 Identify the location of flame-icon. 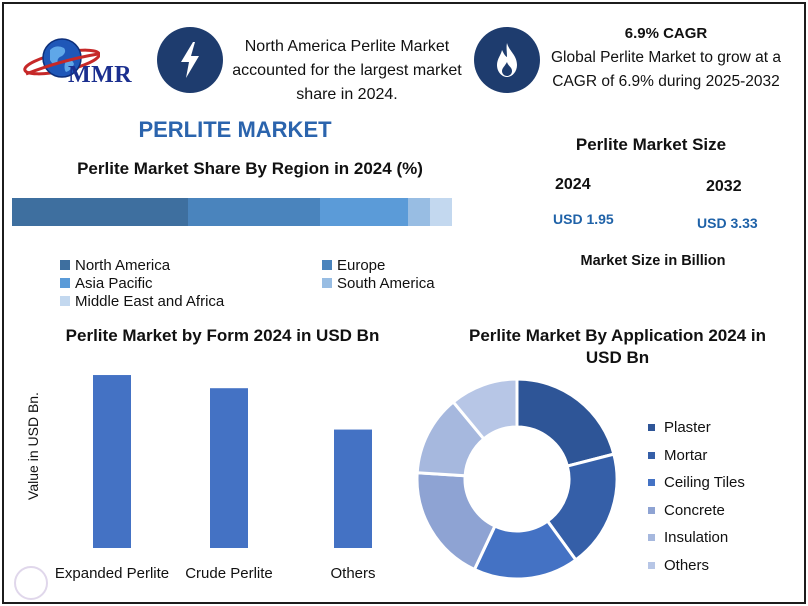
(507, 60).